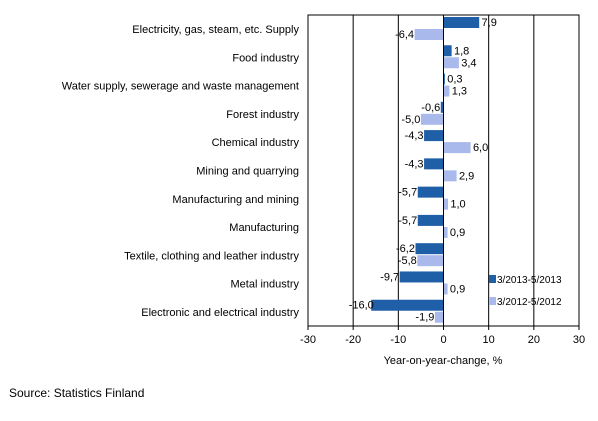  What do you see at coordinates (529, 280) in the screenshot?
I see `legend-label: 3/2013-5/2013` at bounding box center [529, 280].